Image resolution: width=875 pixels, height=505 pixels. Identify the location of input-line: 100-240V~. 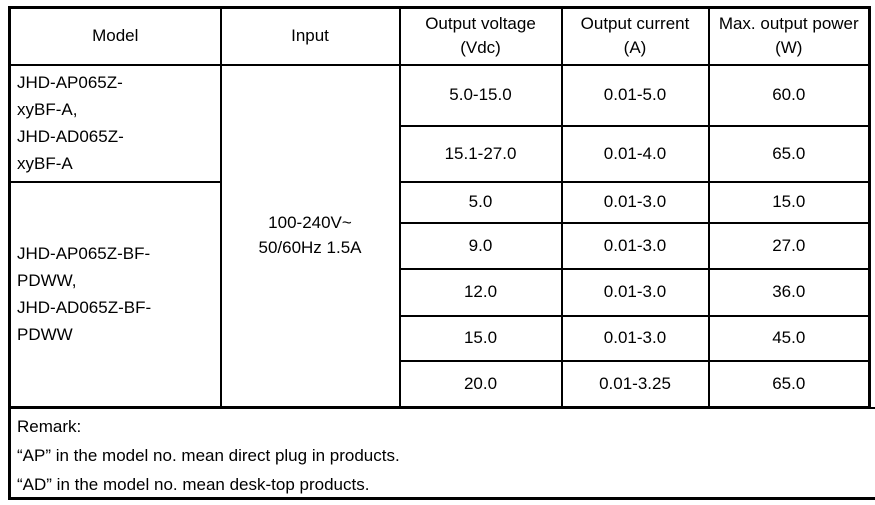
(310, 223).